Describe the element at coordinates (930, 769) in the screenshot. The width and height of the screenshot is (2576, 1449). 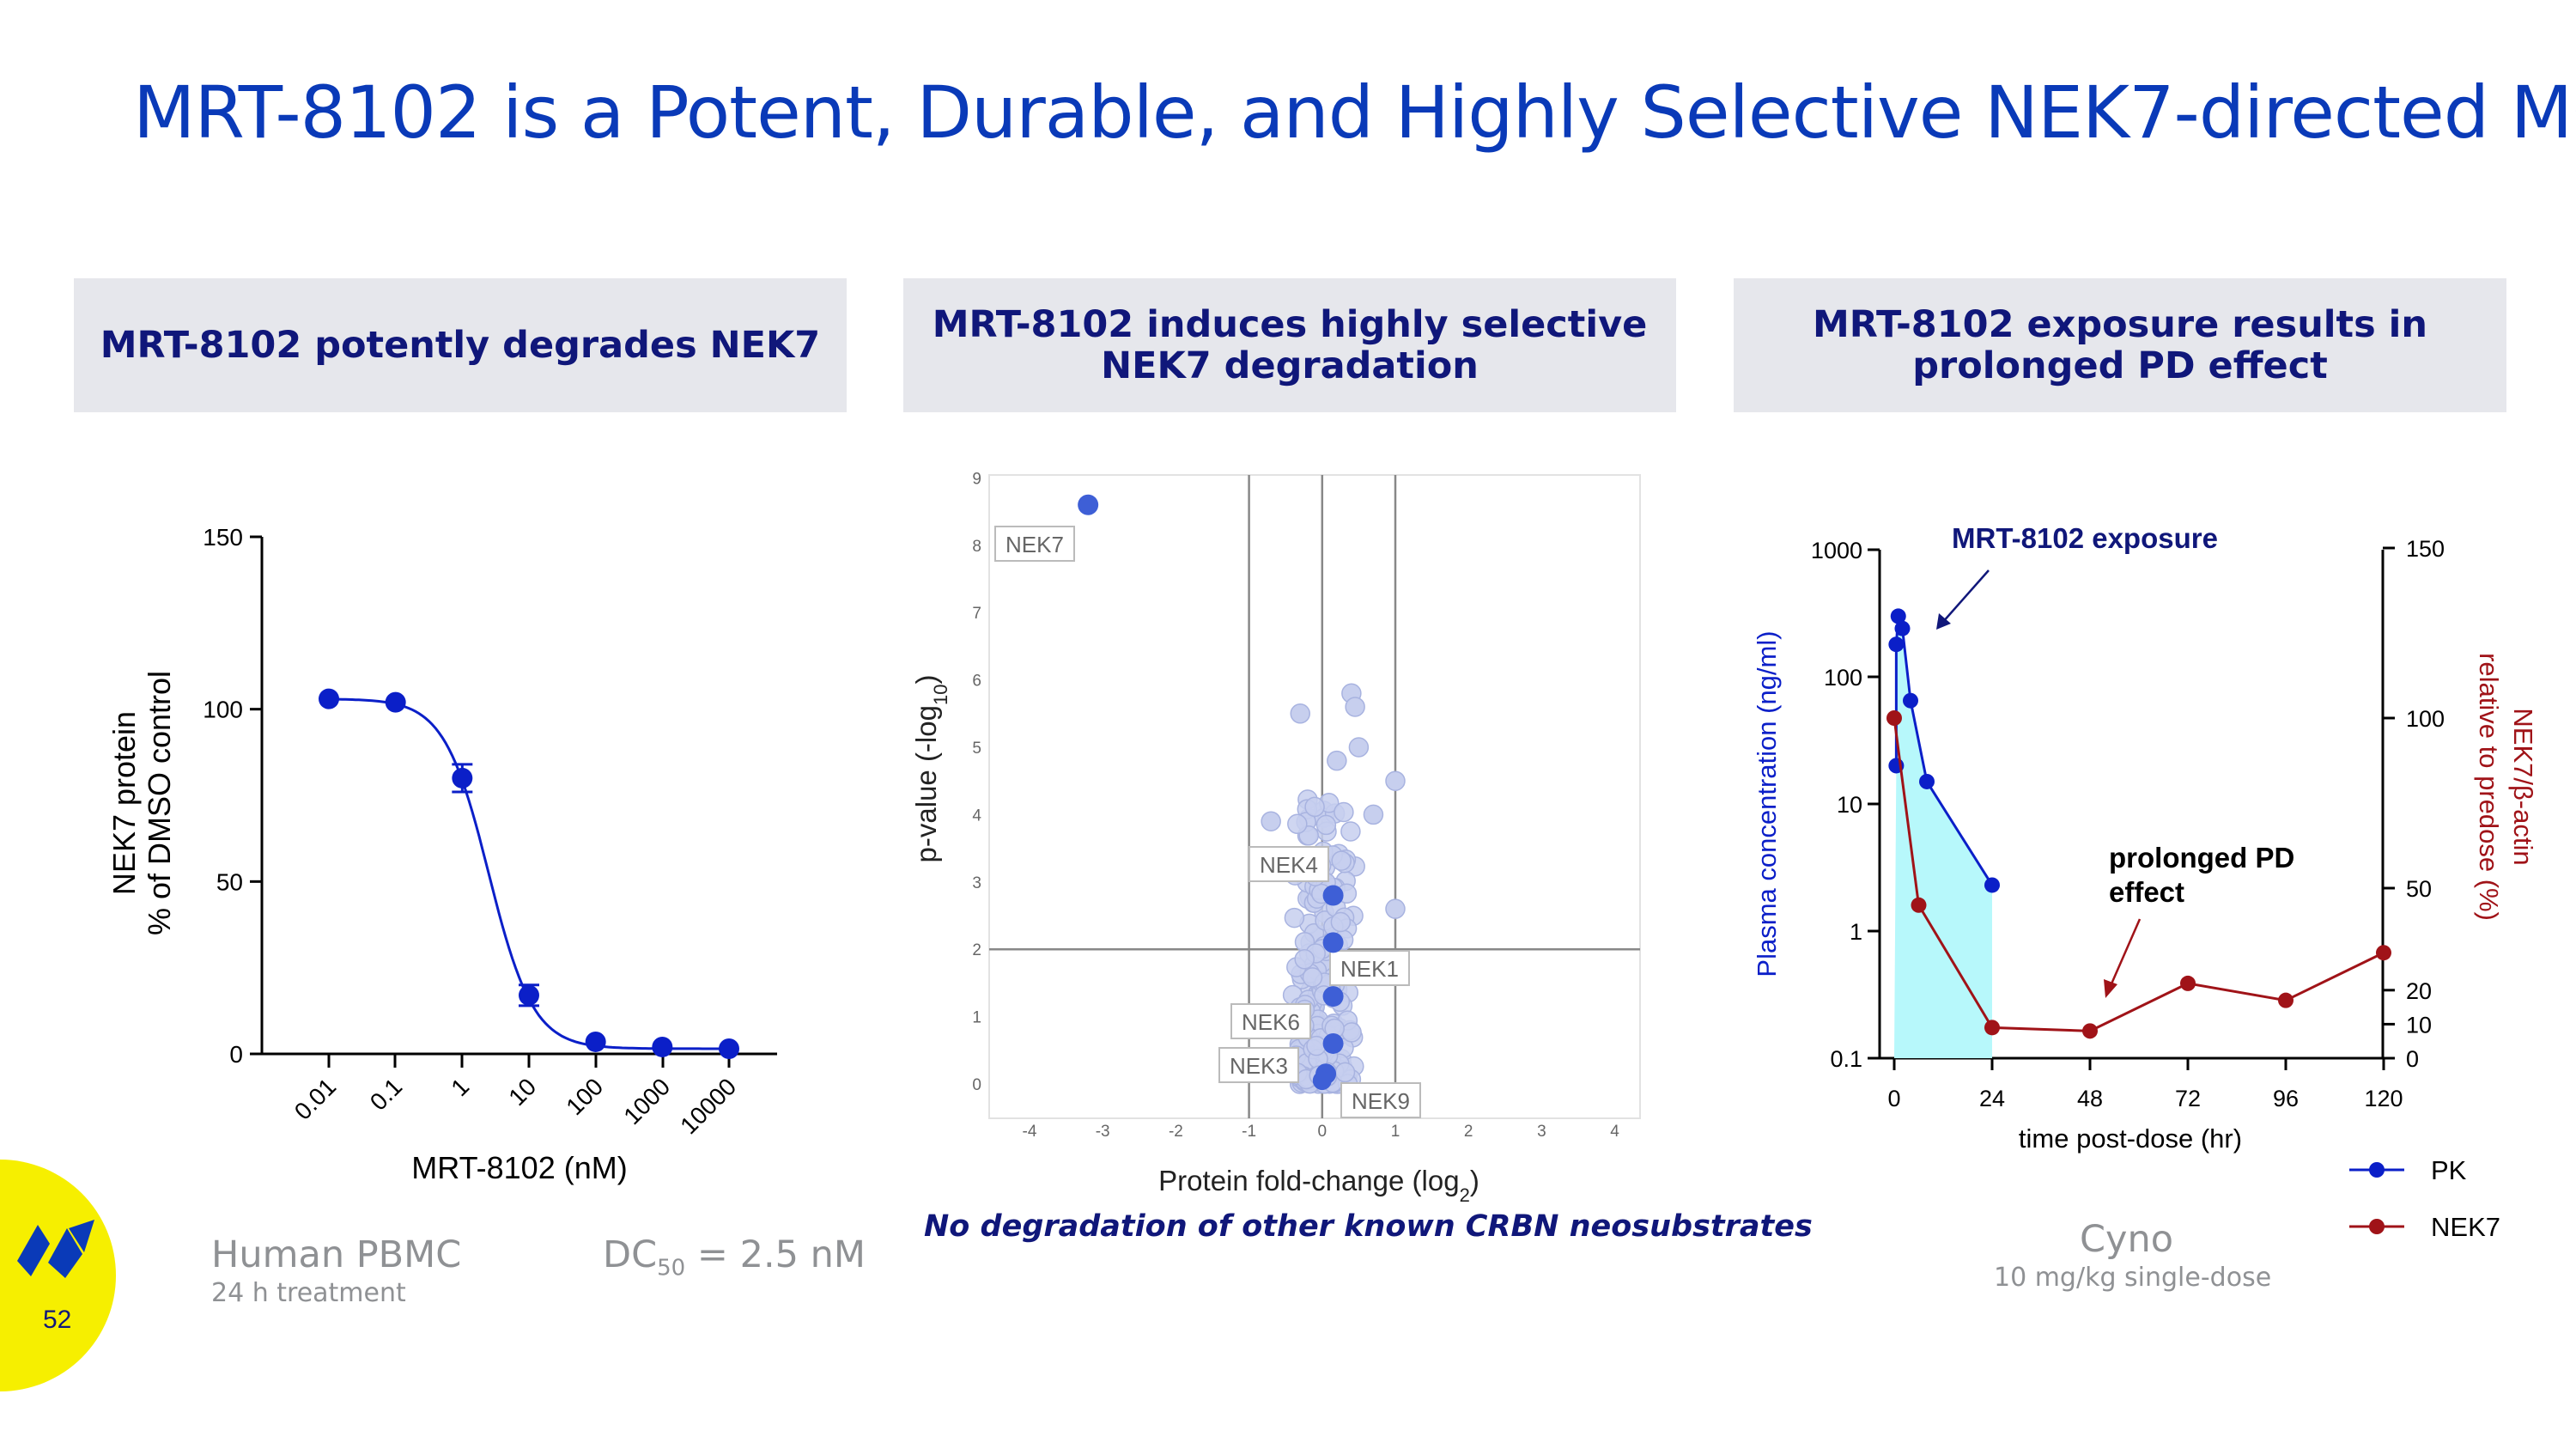
I see `y-axis-label: p-value (-log10)` at that location.